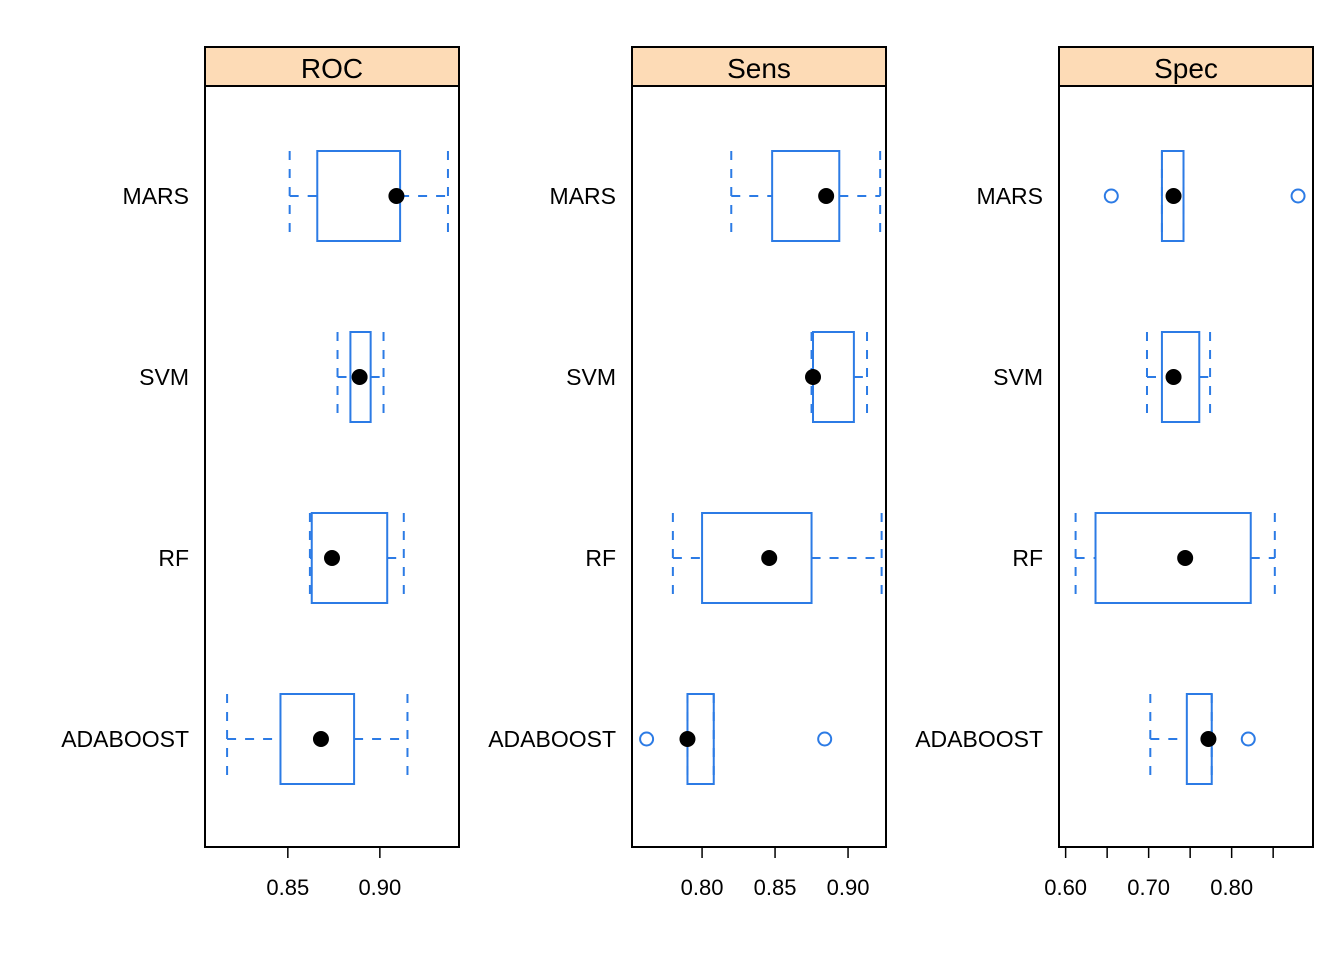  I want to click on x-tick-label: 0.70, so click(1148, 887).